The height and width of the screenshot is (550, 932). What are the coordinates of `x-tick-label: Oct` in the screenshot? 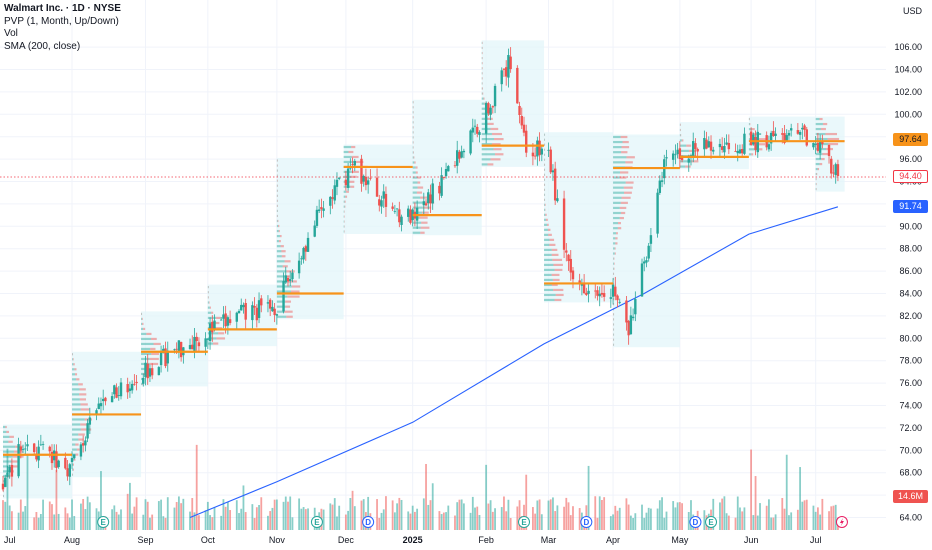 It's located at (208, 540).